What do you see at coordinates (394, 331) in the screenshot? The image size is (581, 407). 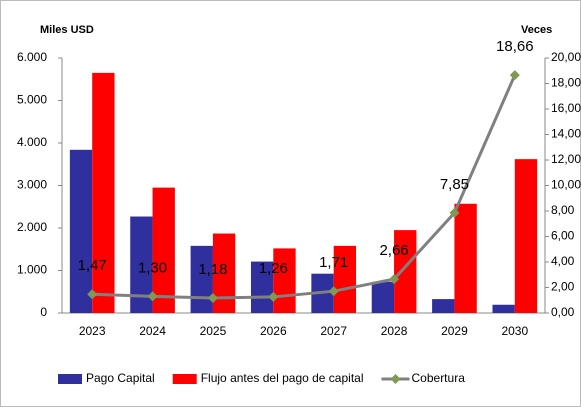 I see `x-tick-label: 2028` at bounding box center [394, 331].